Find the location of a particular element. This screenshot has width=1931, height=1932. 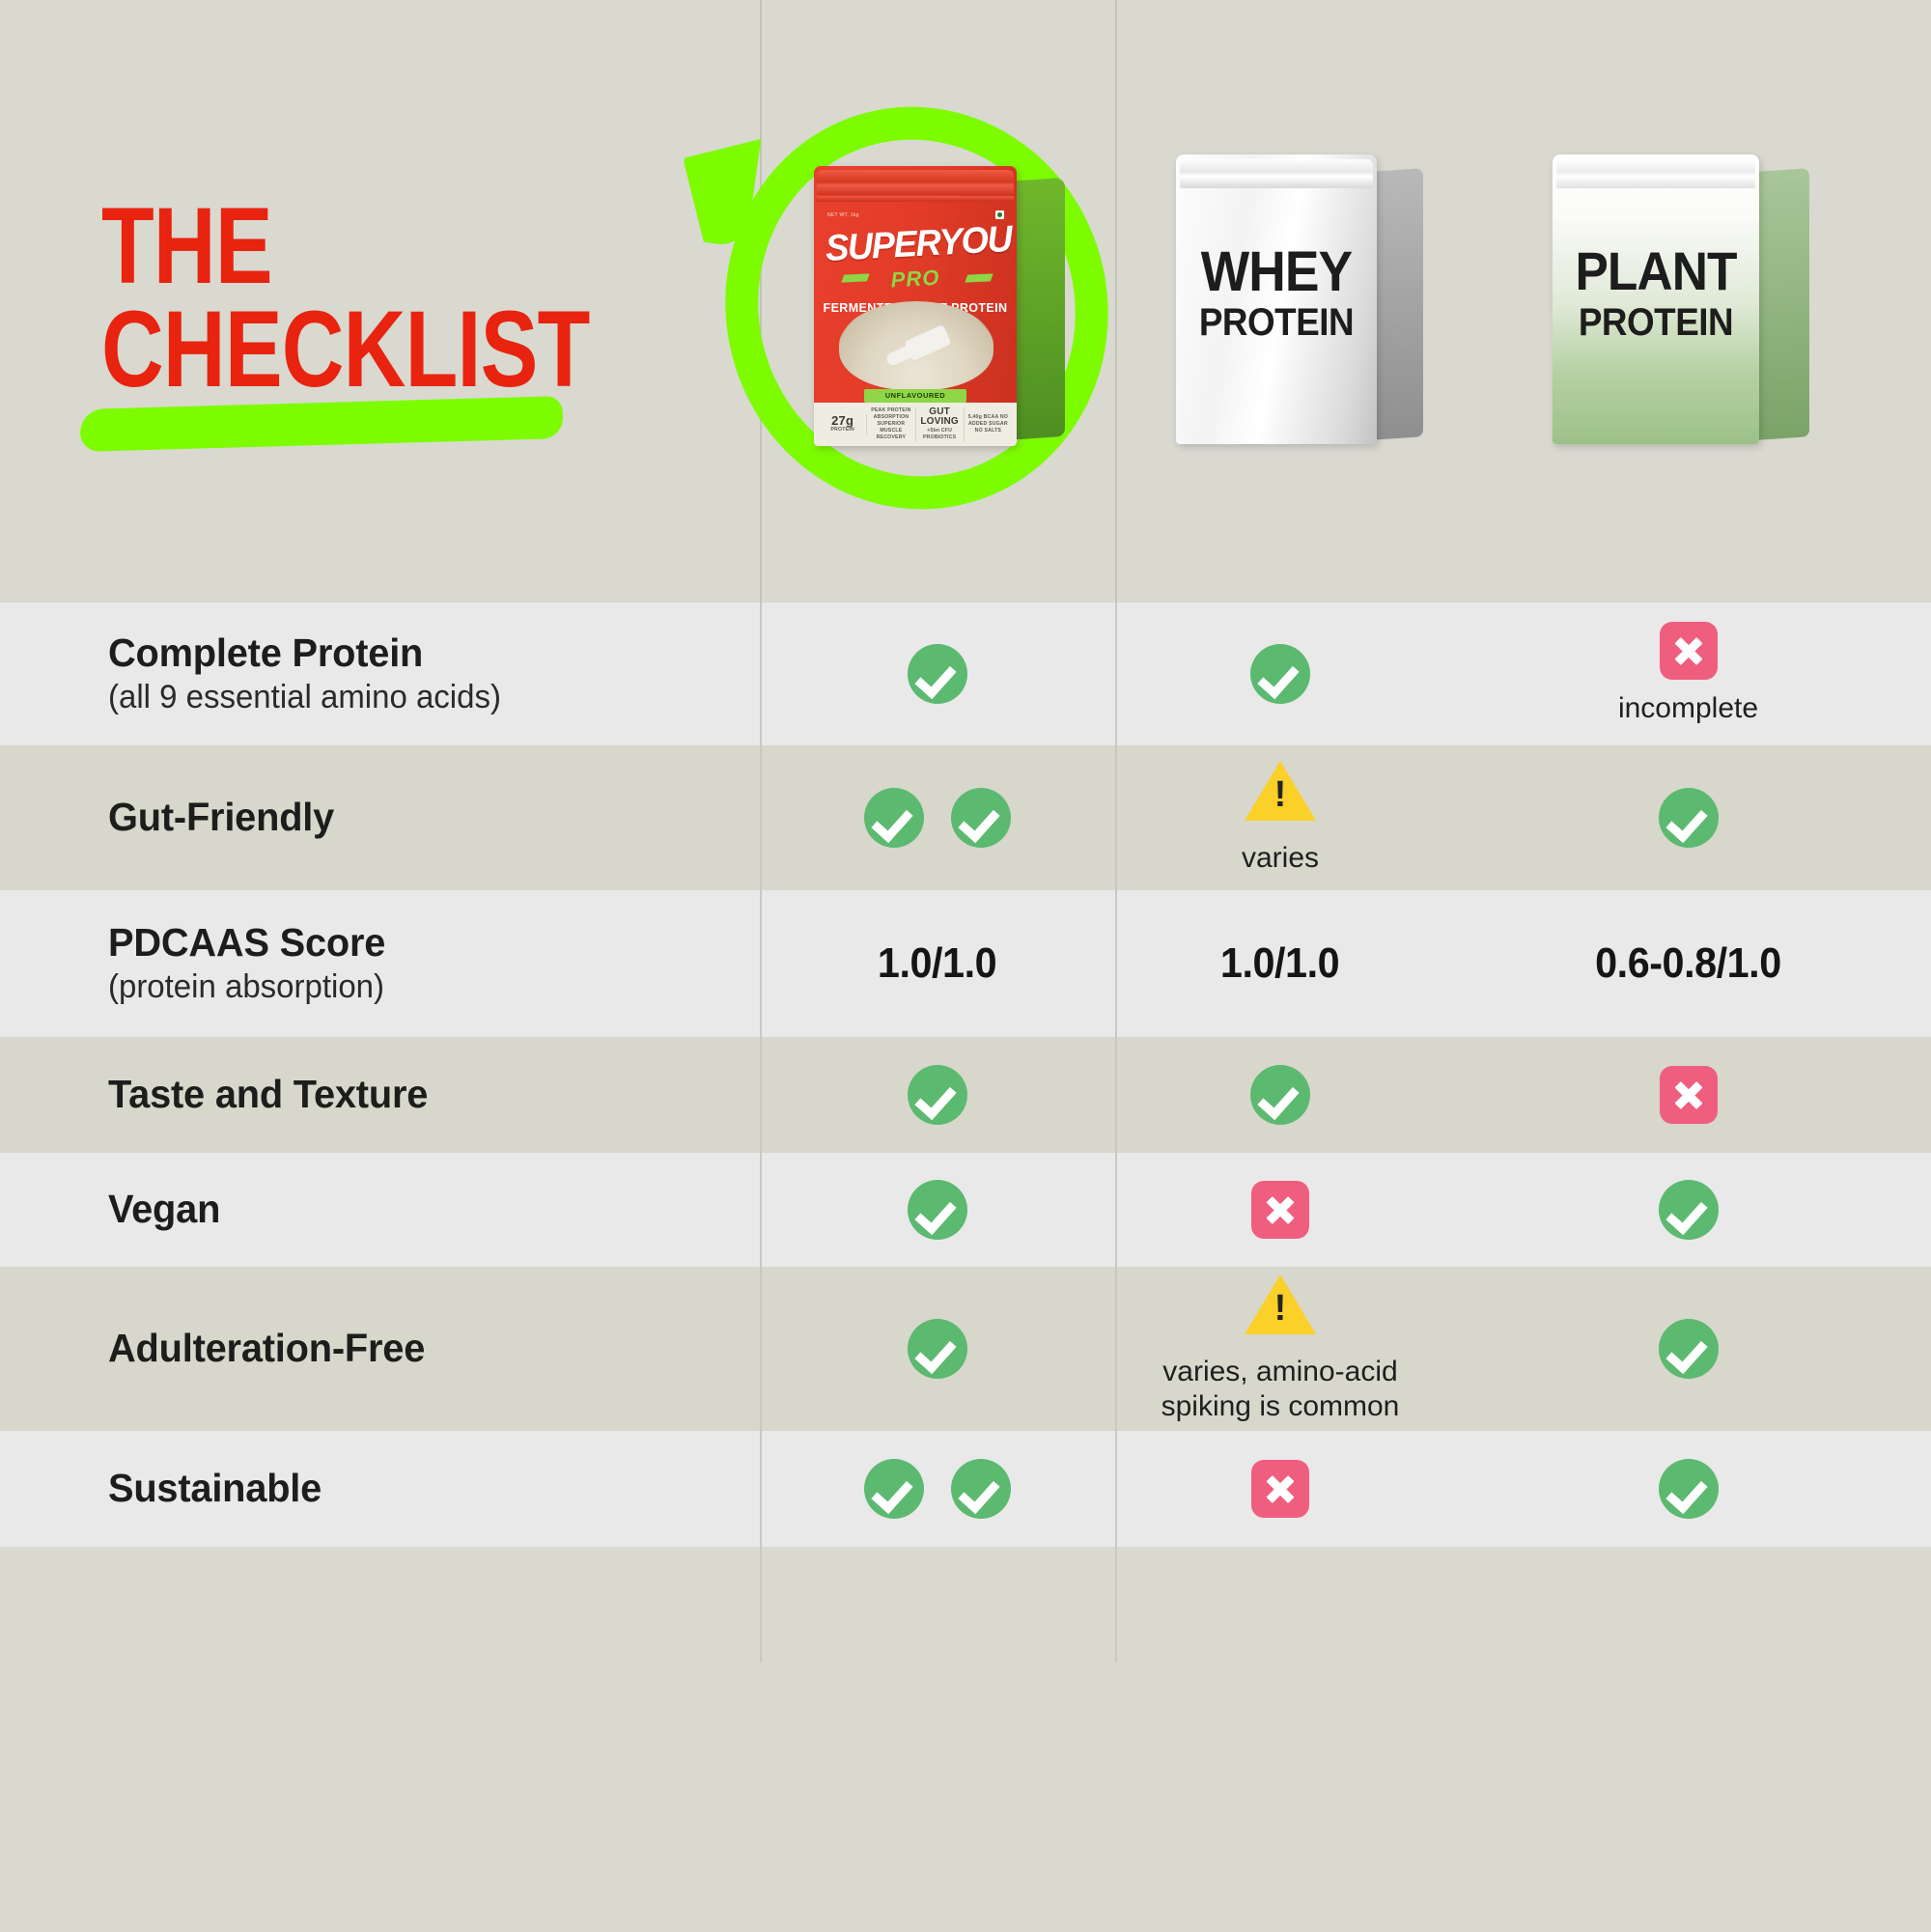

row-label-cell: Adulteration-Free is located at coordinates (380, 1349).